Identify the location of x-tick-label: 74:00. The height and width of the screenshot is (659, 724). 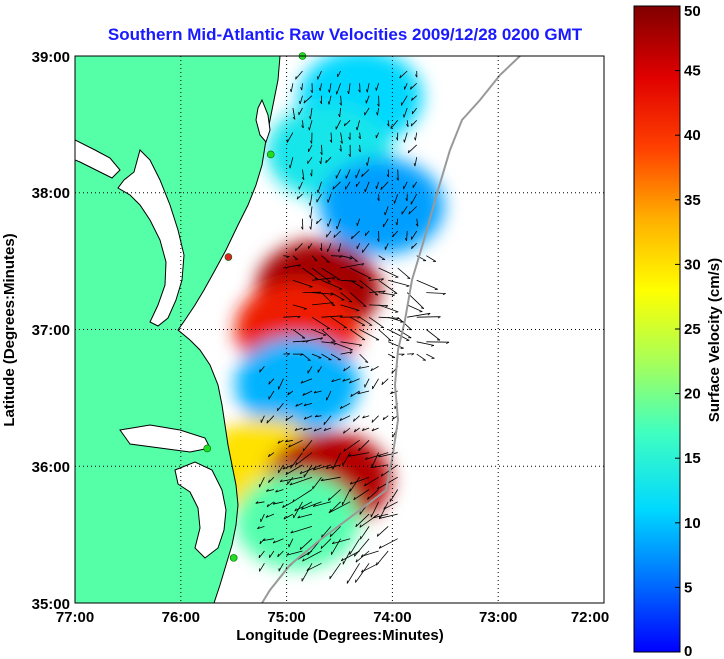
(392, 617).